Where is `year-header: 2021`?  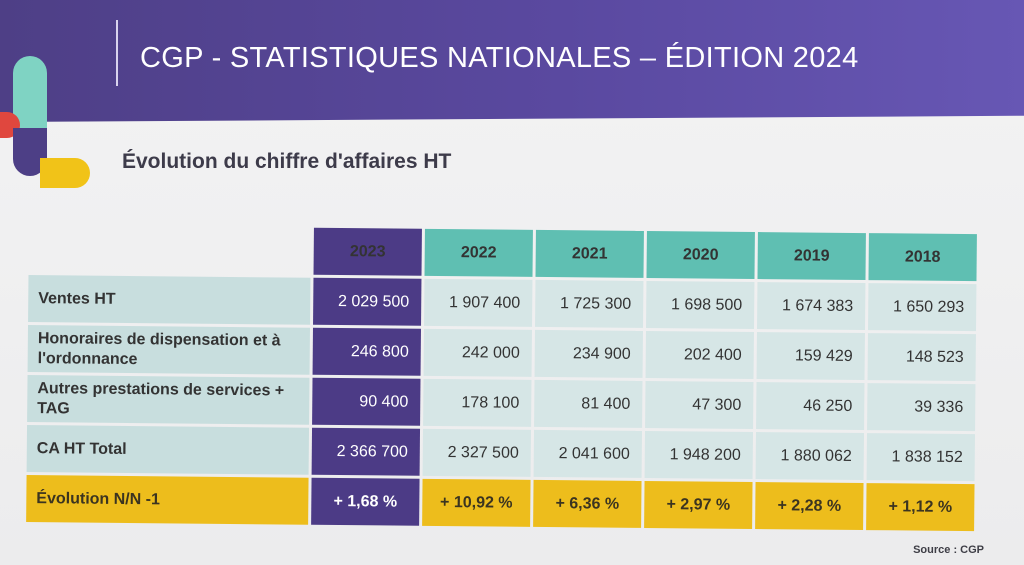
year-header: 2021 is located at coordinates (589, 253).